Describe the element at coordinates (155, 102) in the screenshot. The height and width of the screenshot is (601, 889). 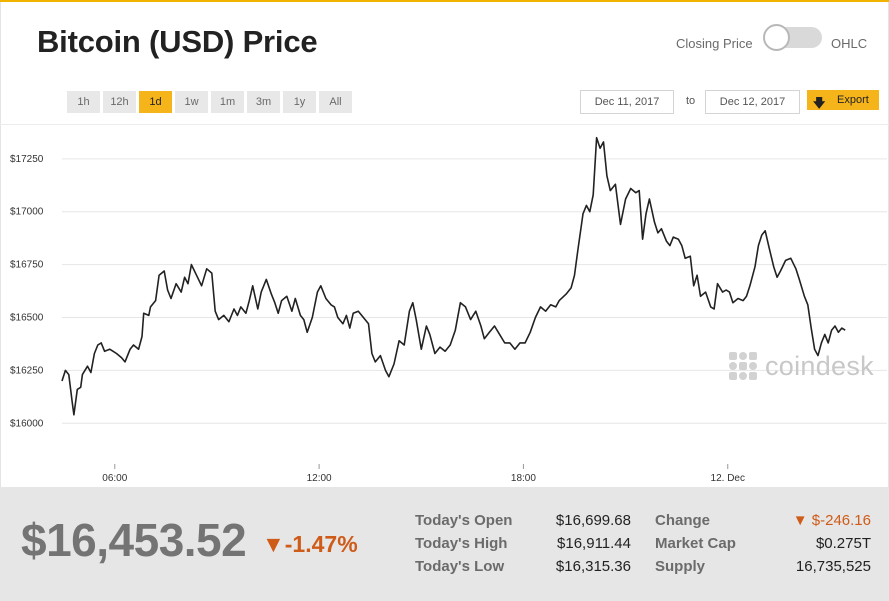
I see `range-button-1d: 1d` at that location.